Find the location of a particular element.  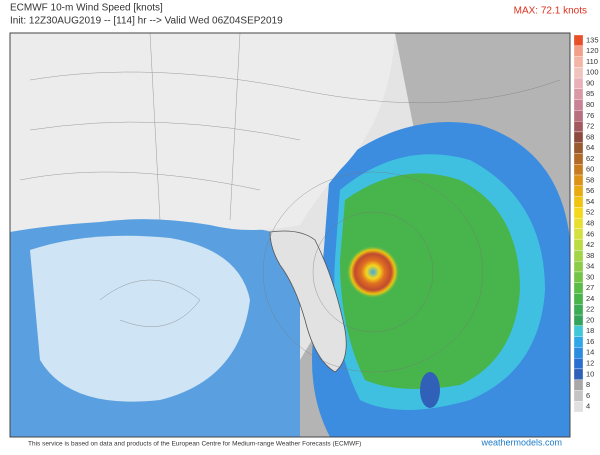

colorbar-label: 52 is located at coordinates (590, 212).